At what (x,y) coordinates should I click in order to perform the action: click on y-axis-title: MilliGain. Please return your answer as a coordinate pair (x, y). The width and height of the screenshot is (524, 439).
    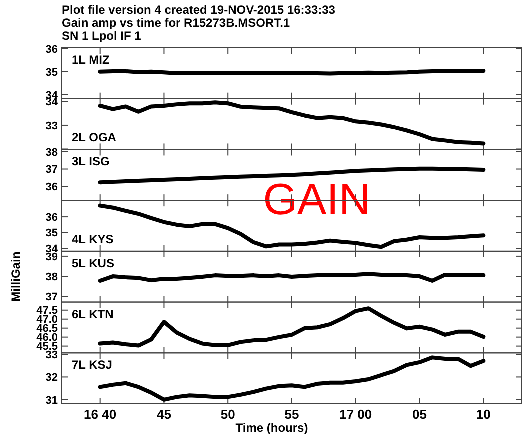
    Looking at the image, I should click on (16, 277).